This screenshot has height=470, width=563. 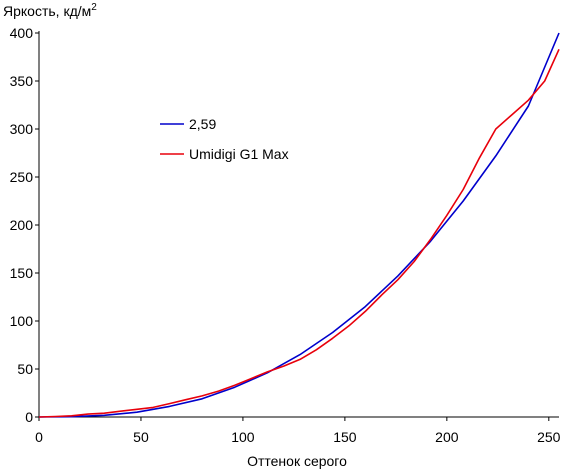 I want to click on x-tick-label: 250, so click(x=549, y=437).